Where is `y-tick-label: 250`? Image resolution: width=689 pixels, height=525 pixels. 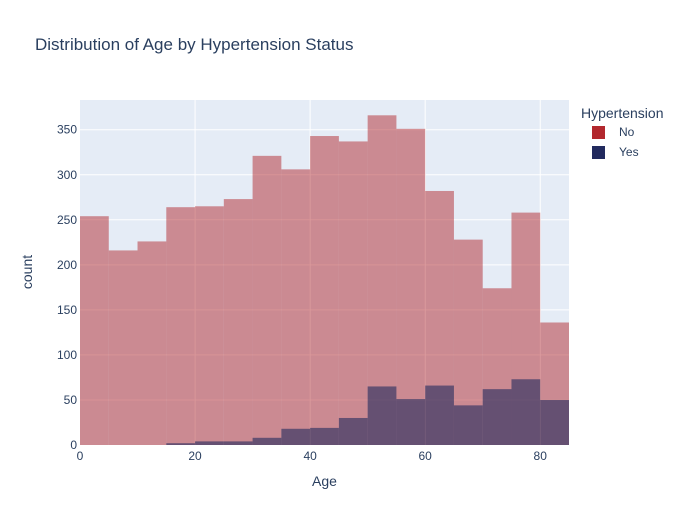
y-tick-label: 250 is located at coordinates (67, 220).